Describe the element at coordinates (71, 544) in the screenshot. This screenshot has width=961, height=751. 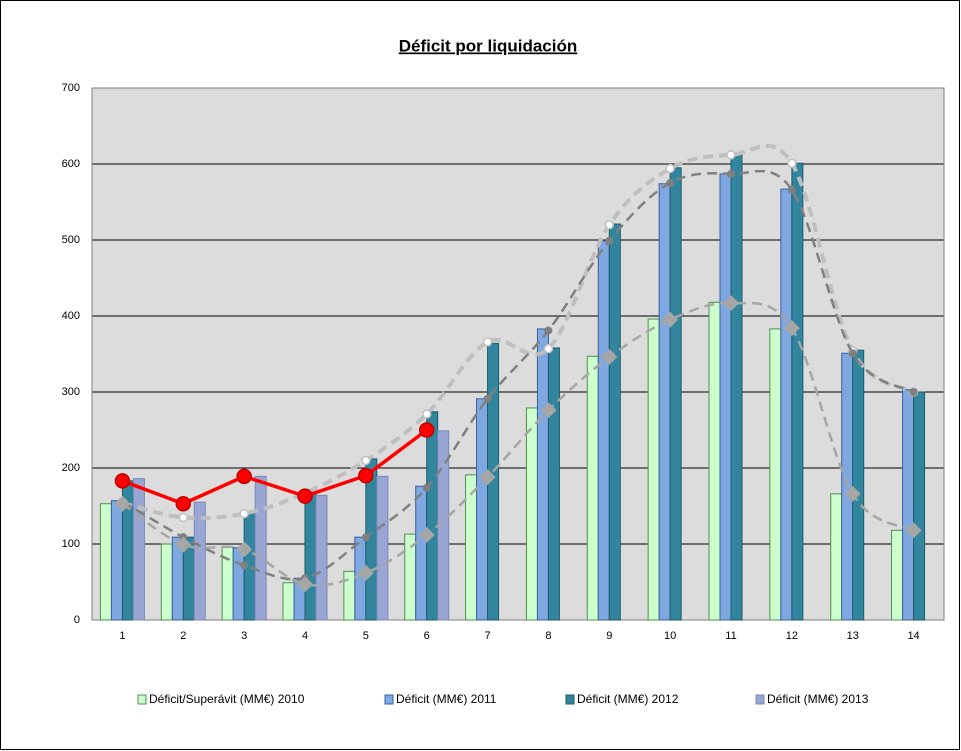
I see `y-tick-label: 100` at that location.